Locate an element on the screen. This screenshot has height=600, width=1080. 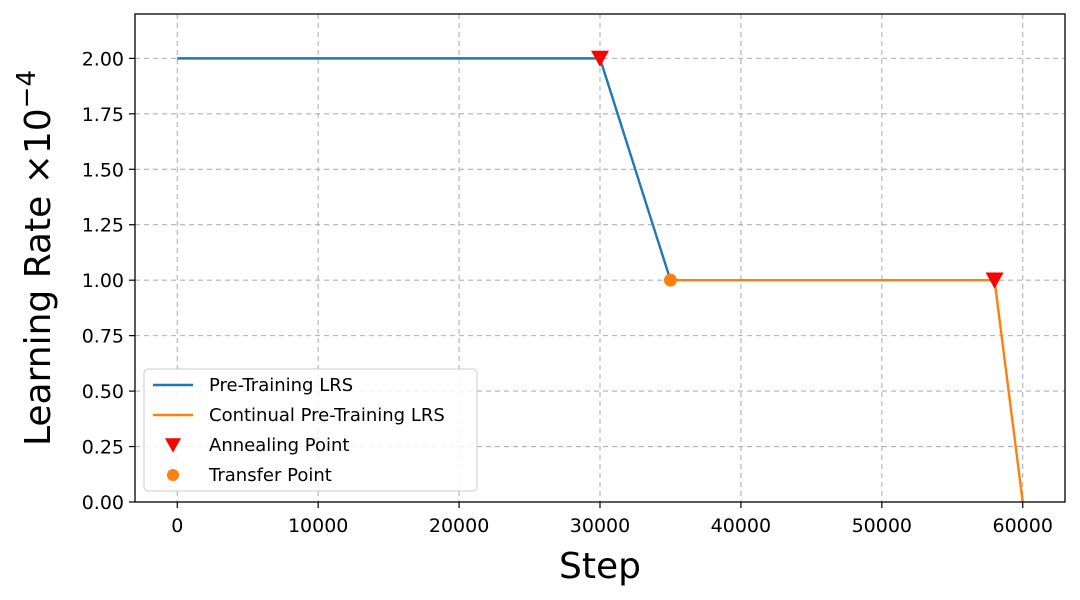
y-tick-label: 1.25 is located at coordinates (103, 226).